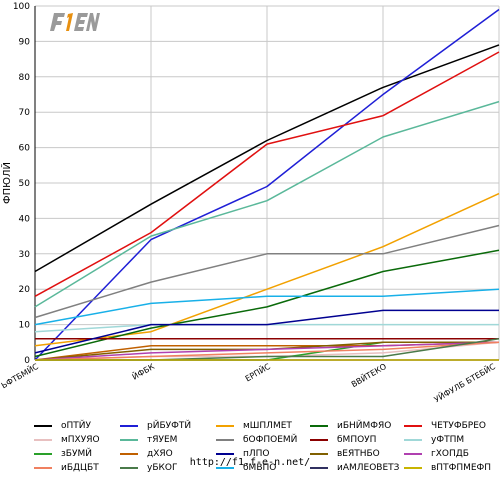 The image size is (500, 500). Describe the element at coordinates (27, 361) in the screenshot. I see `y-tick-label: 0` at that location.